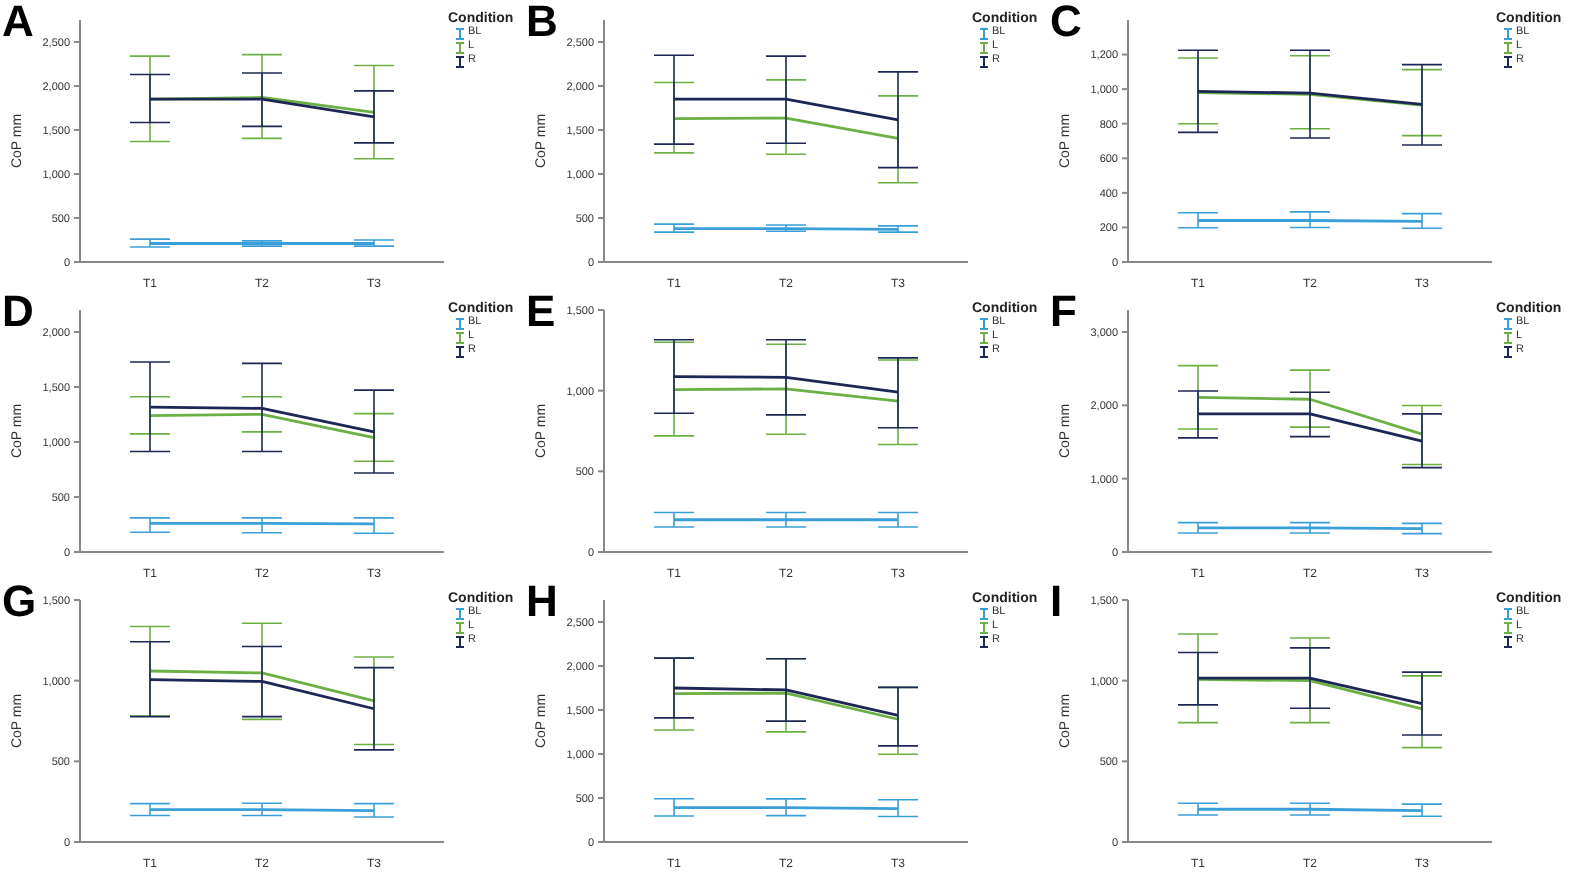 Image resolution: width=1576 pixels, height=872 pixels. Describe the element at coordinates (19, 601) in the screenshot. I see `chart-title: G` at that location.